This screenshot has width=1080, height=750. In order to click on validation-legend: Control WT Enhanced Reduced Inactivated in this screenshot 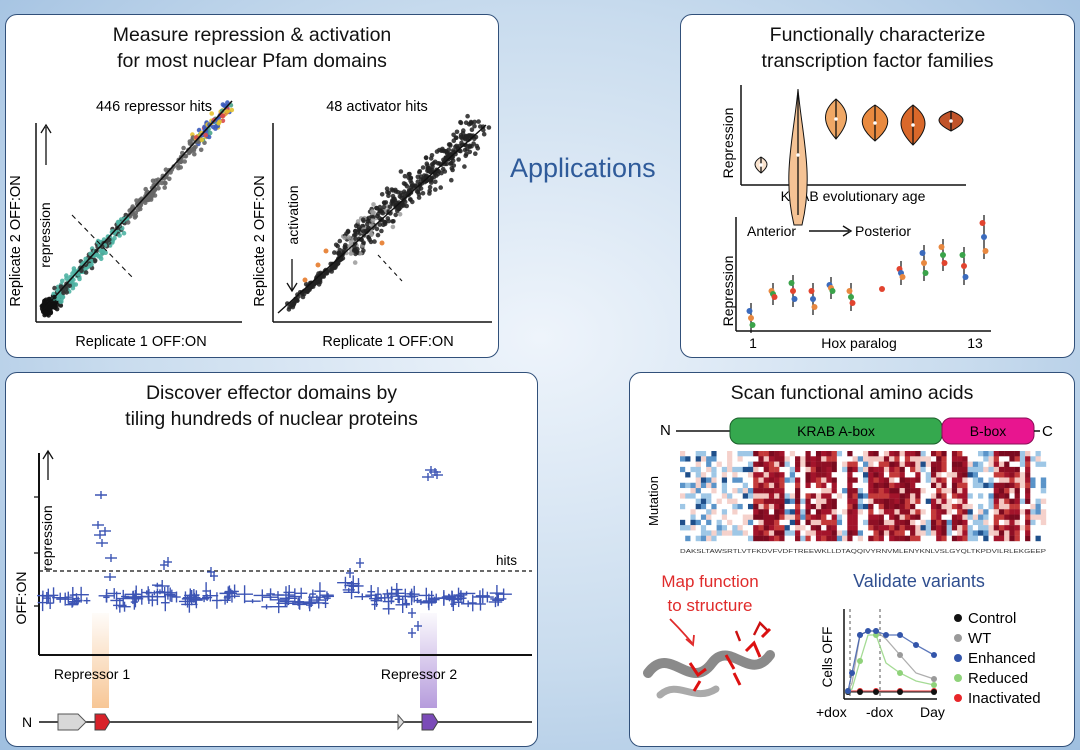, I will do `click(997, 658)`.